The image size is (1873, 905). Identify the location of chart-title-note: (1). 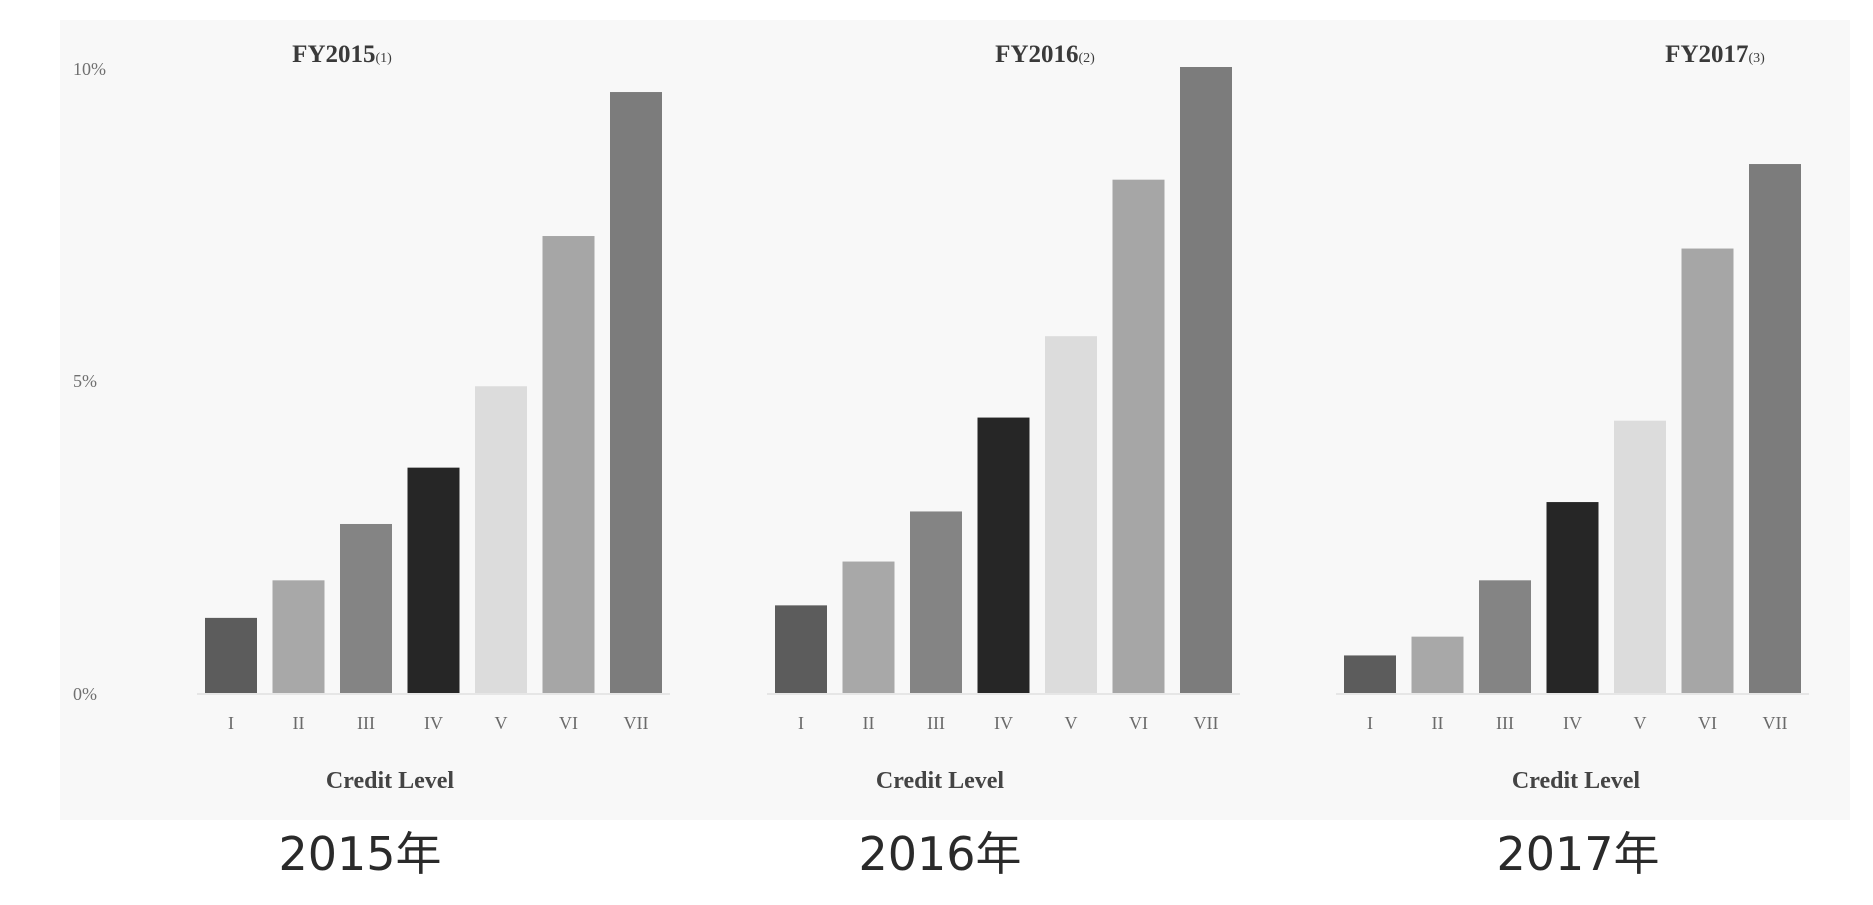
(384, 58).